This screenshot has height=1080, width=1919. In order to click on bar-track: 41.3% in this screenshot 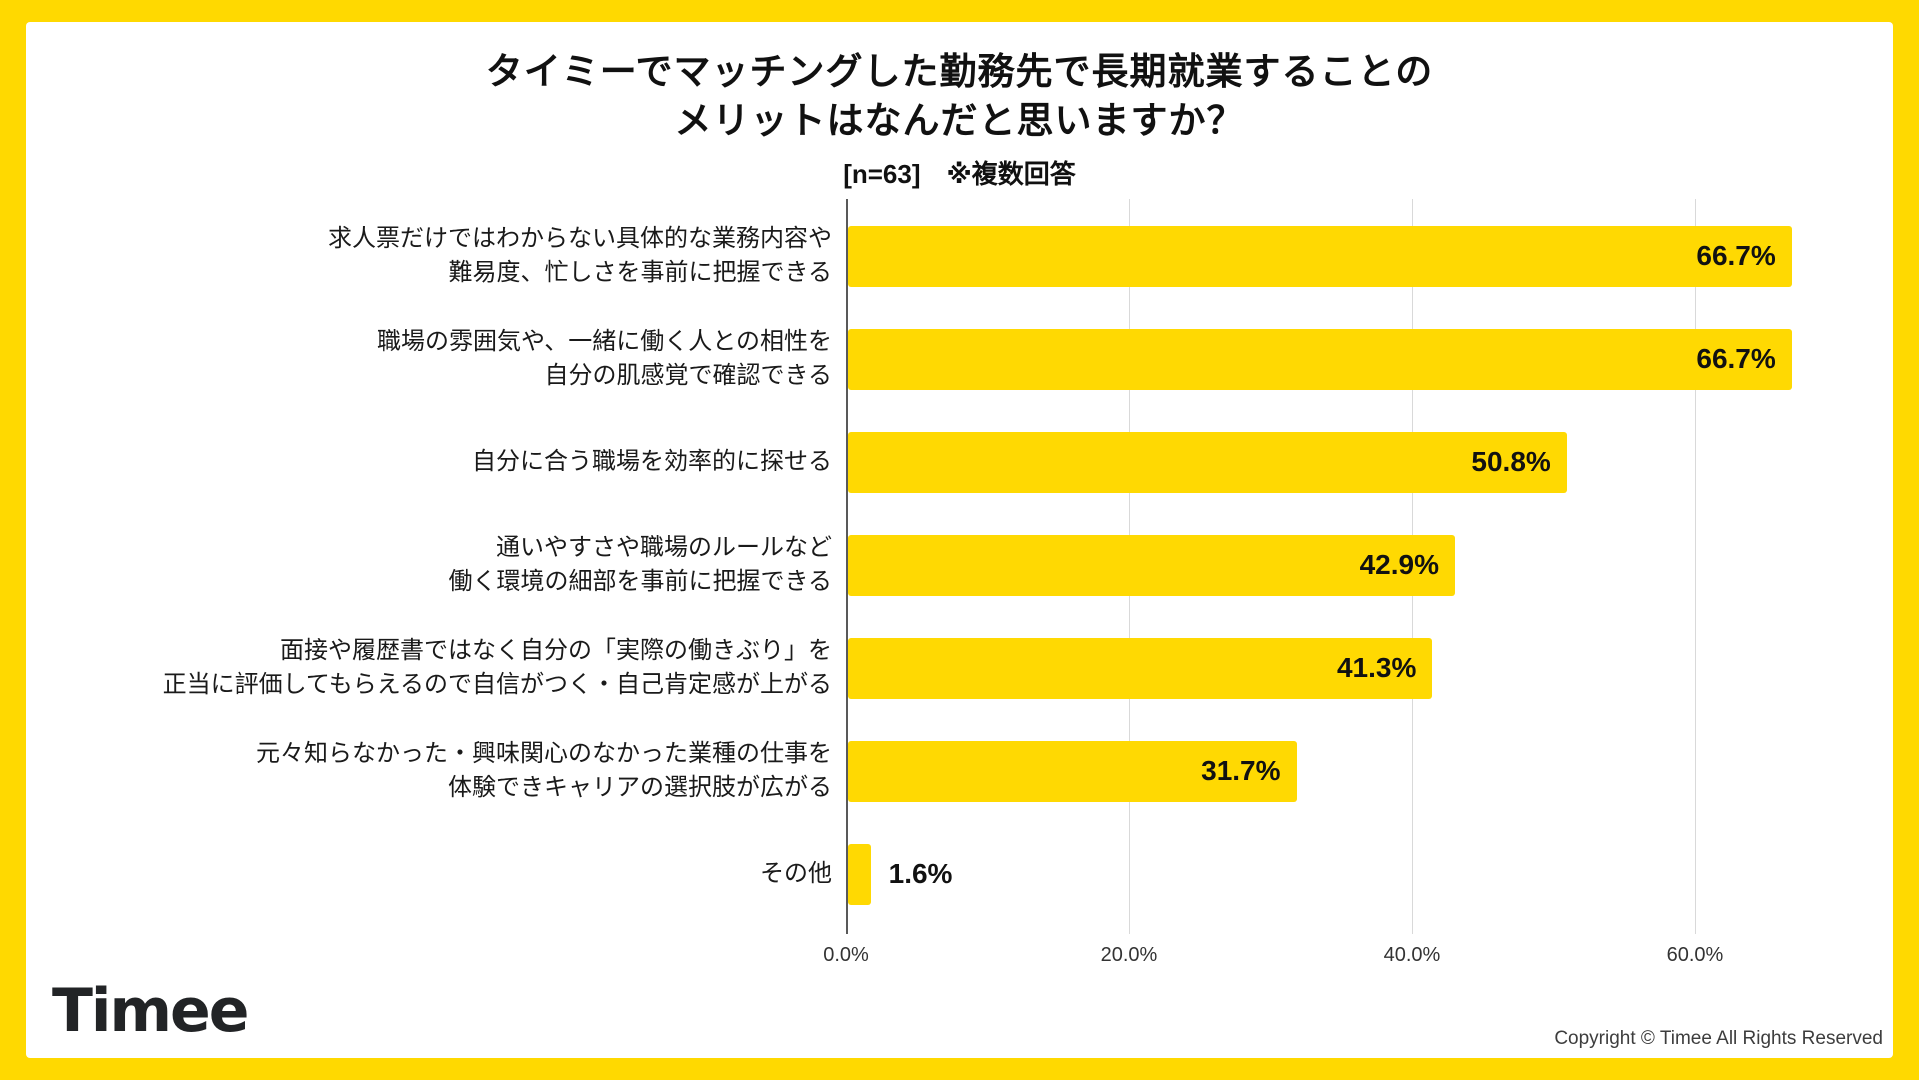, I will do `click(1366, 668)`.